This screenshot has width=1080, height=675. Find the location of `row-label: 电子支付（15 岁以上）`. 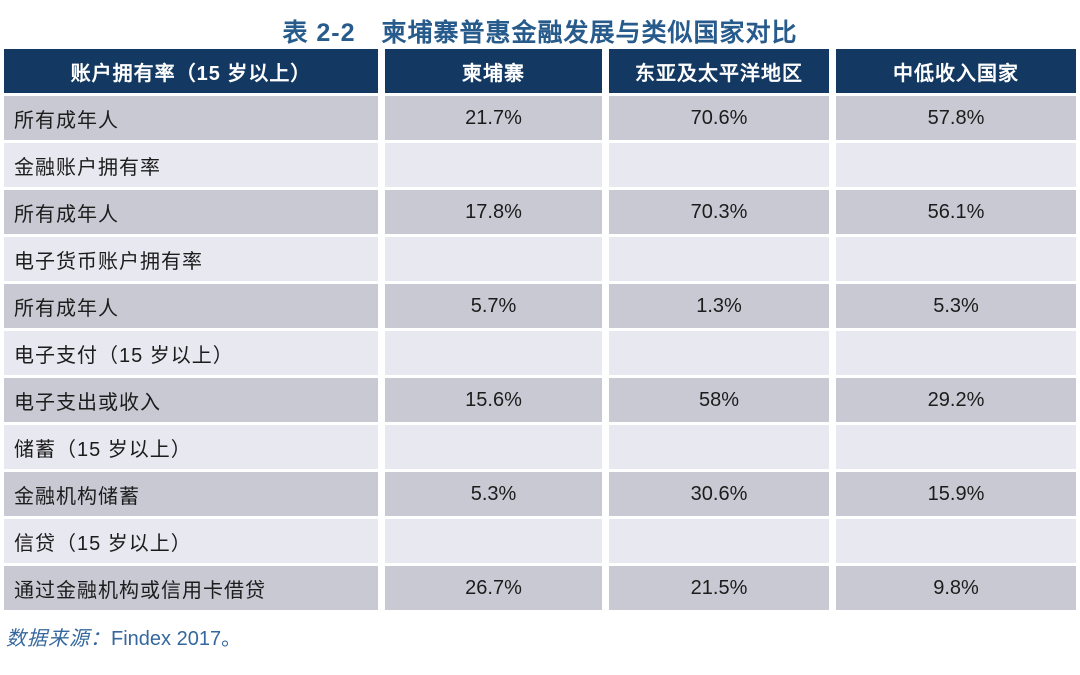

row-label: 电子支付（15 岁以上） is located at coordinates (194, 354).